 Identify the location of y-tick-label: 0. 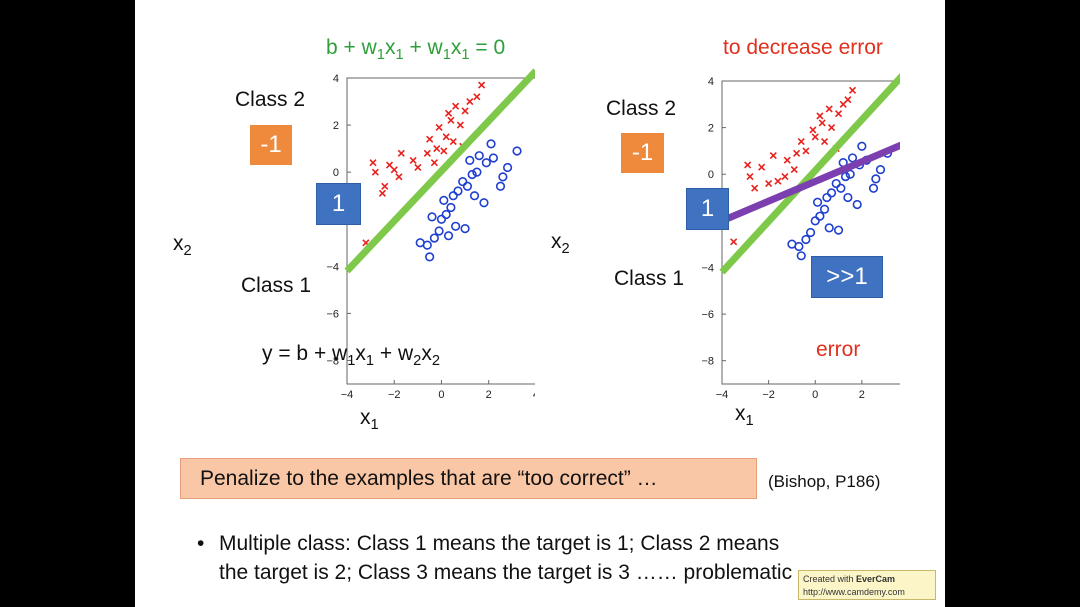
(711, 175).